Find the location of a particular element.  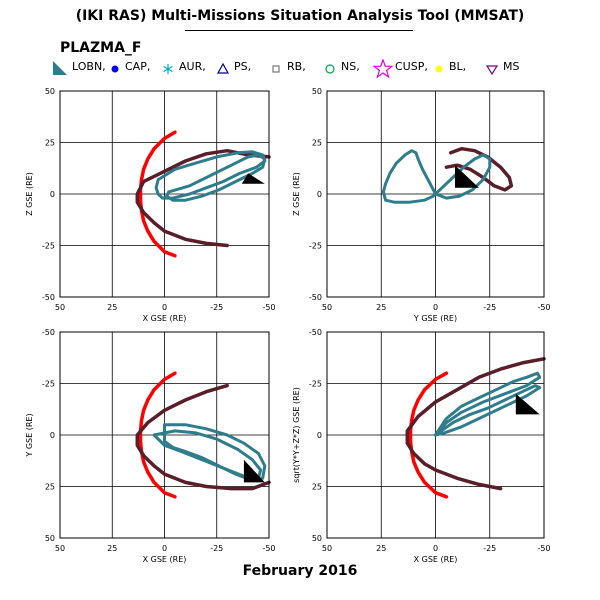

legend-label: AUR, is located at coordinates (192, 66).